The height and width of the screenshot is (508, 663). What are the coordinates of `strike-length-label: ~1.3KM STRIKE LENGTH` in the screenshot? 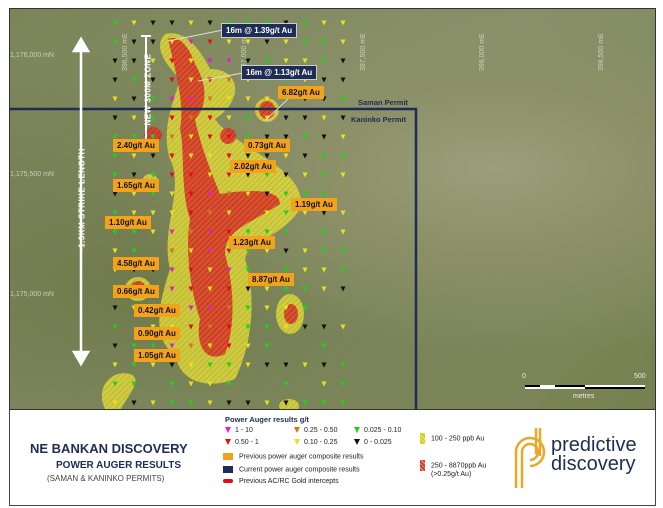 It's located at (82, 200).